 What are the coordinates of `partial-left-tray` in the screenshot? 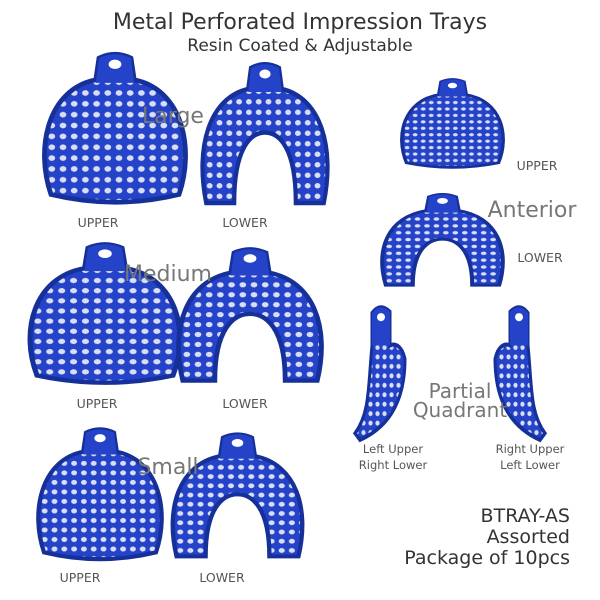 It's located at (380, 373).